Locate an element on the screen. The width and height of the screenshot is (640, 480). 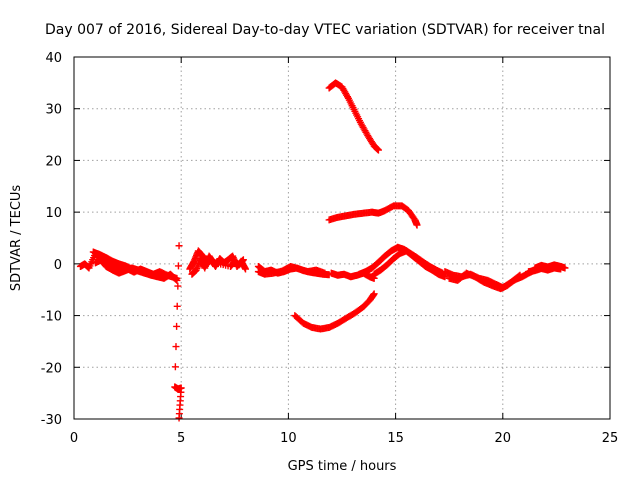
series-arc-lower-rising is located at coordinates (334, 311).